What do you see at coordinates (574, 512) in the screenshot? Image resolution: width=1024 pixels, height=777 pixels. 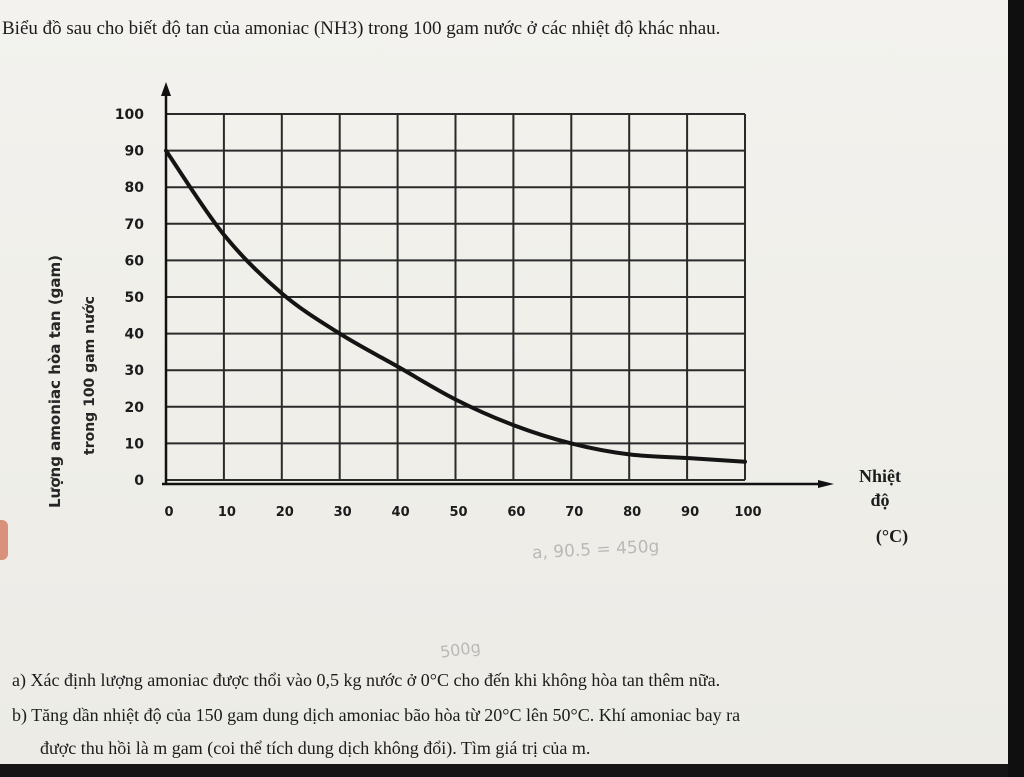 I see `x-tick-label: 70` at bounding box center [574, 512].